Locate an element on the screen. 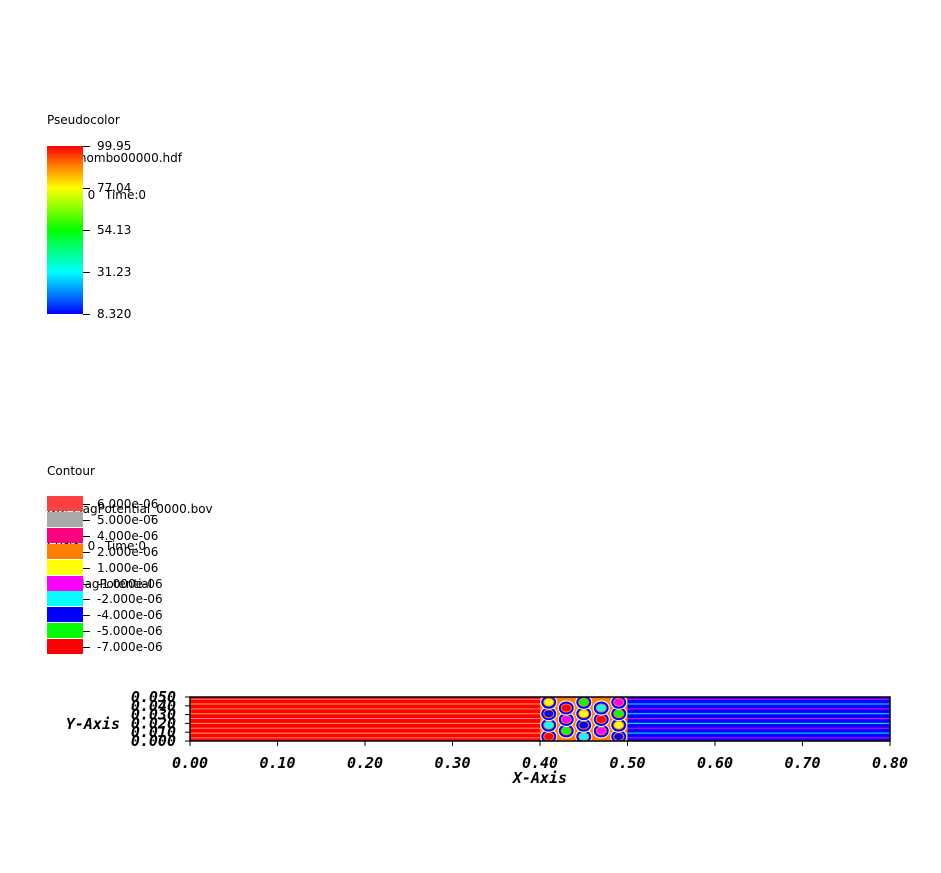  y-tick-label: 0.050 is located at coordinates (153, 697).